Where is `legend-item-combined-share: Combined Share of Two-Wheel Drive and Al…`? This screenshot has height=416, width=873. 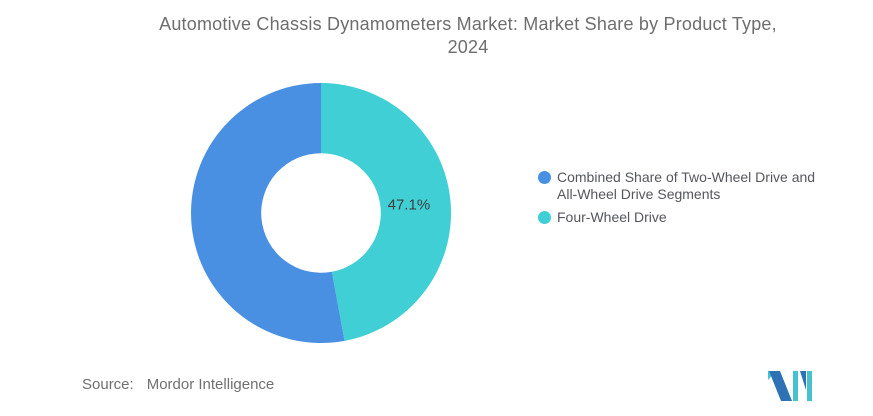
legend-item-combined-share: Combined Share of Two-Wheel Drive and Al… is located at coordinates (688, 186).